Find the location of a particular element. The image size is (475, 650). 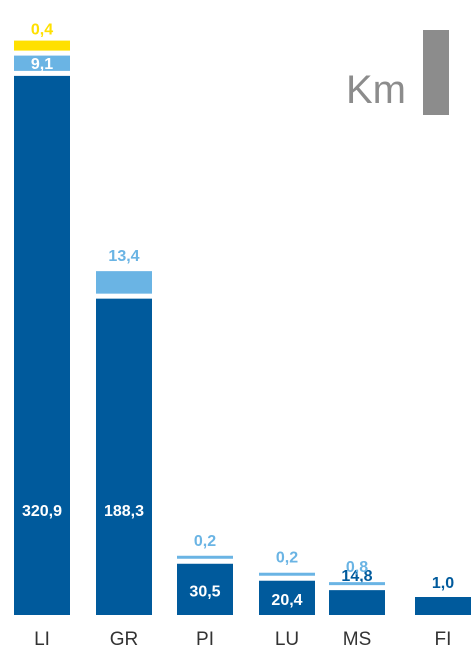

bar-label-main-fi: 1,0 is located at coordinates (443, 583).